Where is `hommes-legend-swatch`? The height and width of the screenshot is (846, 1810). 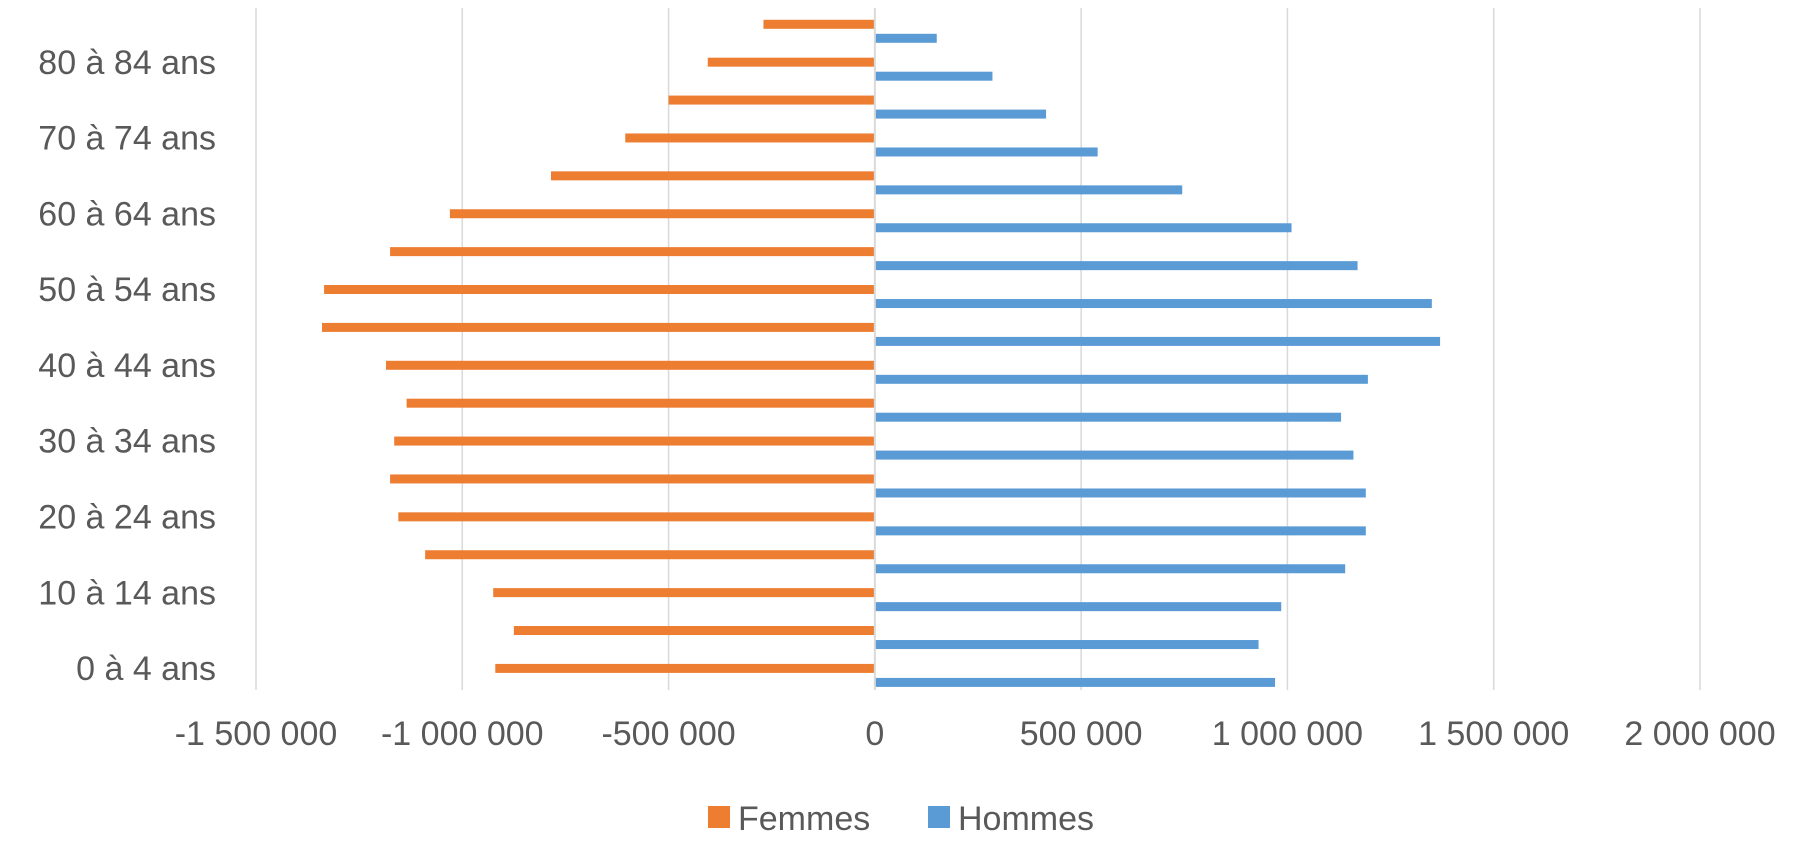
hommes-legend-swatch is located at coordinates (939, 817).